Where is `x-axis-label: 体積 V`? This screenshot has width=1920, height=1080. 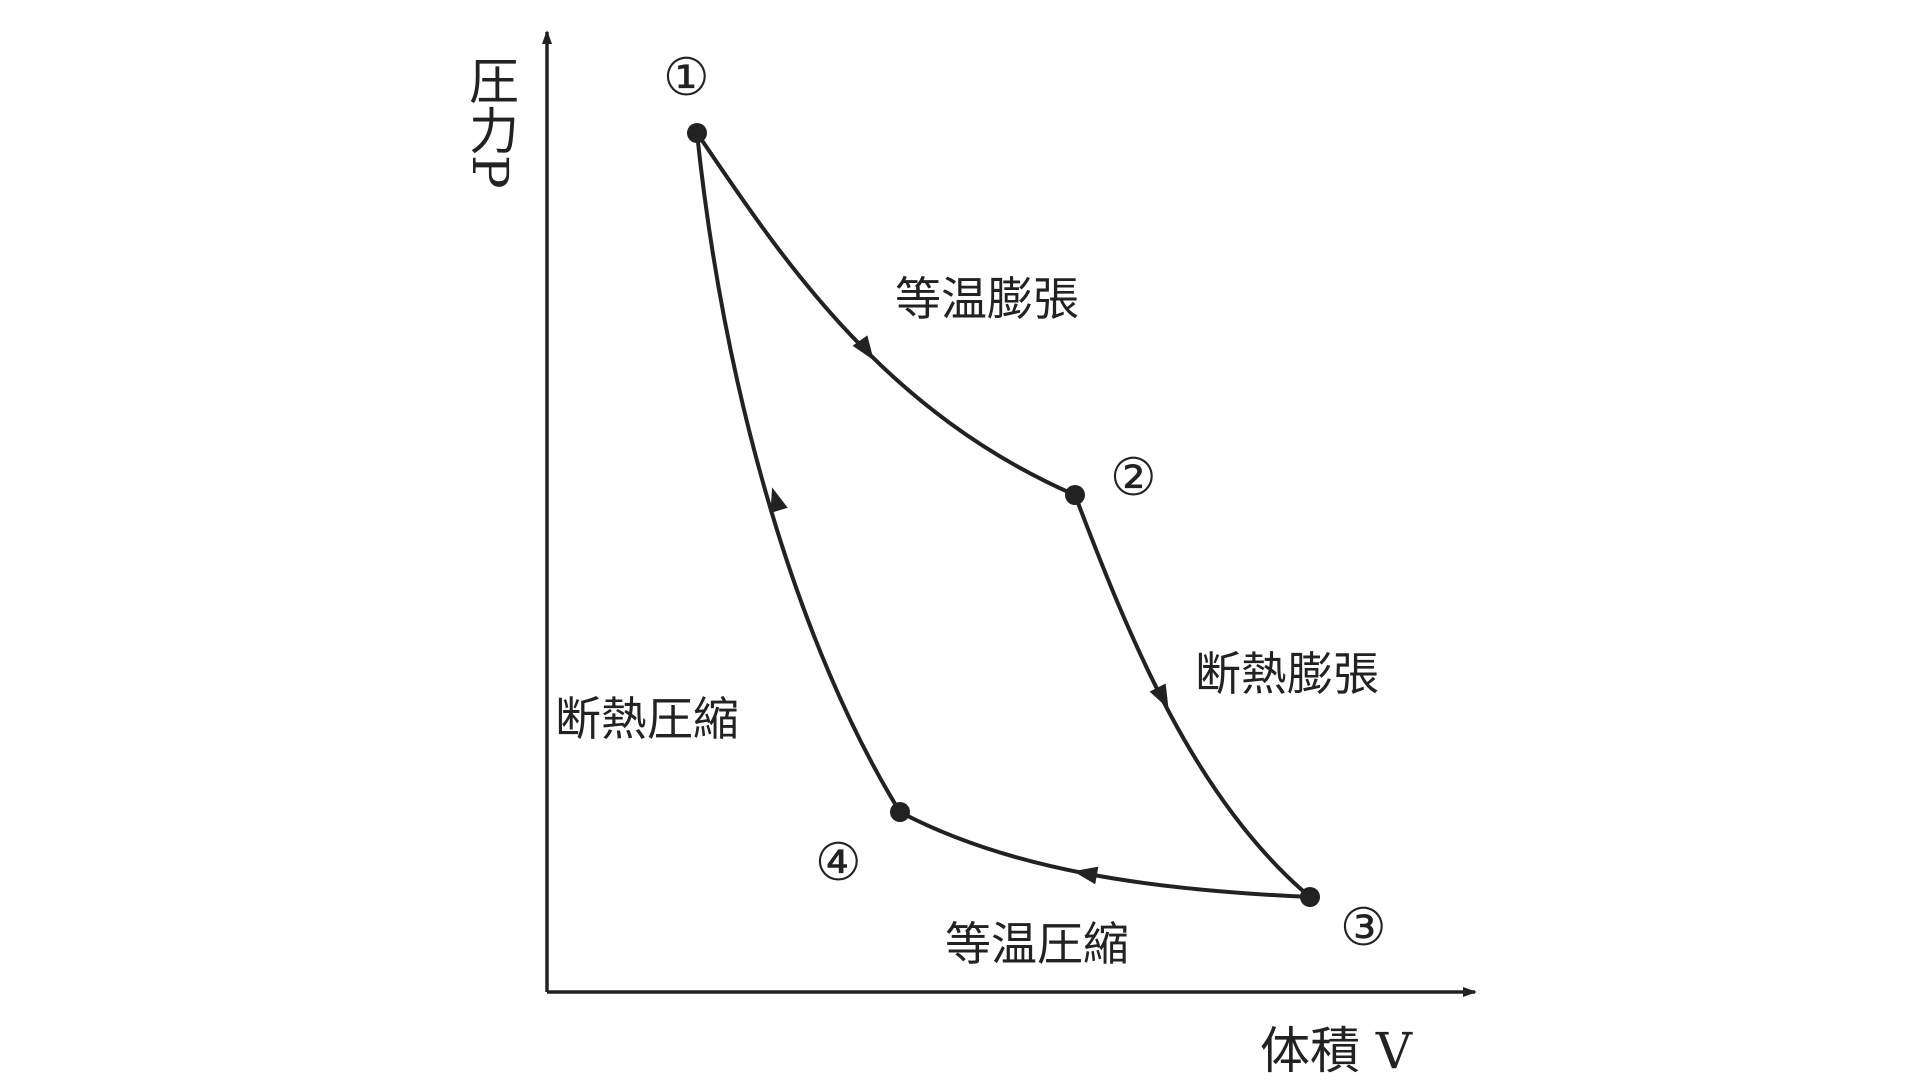
x-axis-label: 体積 V is located at coordinates (1336, 1051).